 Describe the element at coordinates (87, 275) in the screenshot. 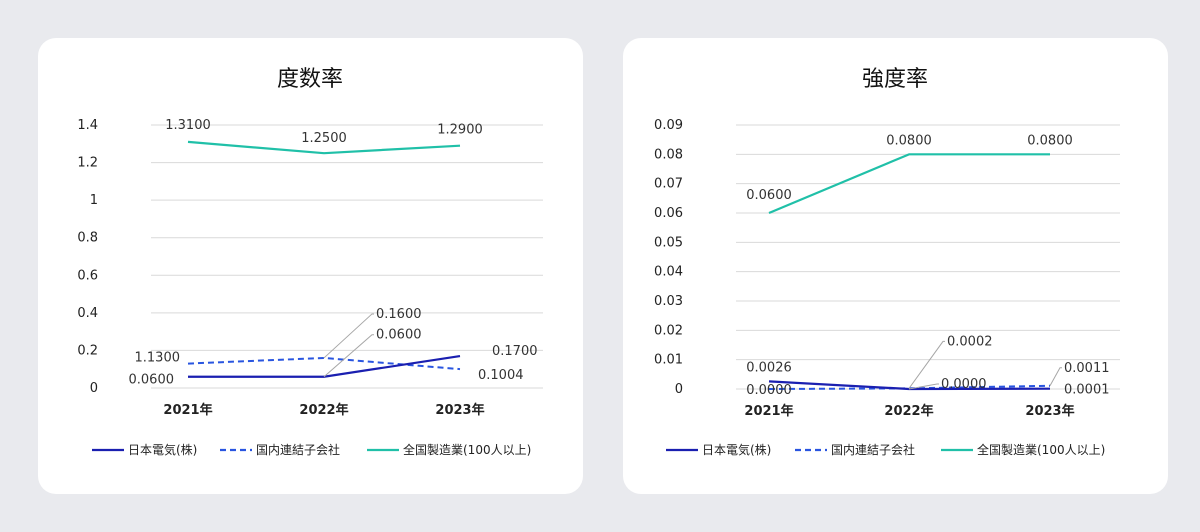

I see `y-tick-label: 0.6` at that location.